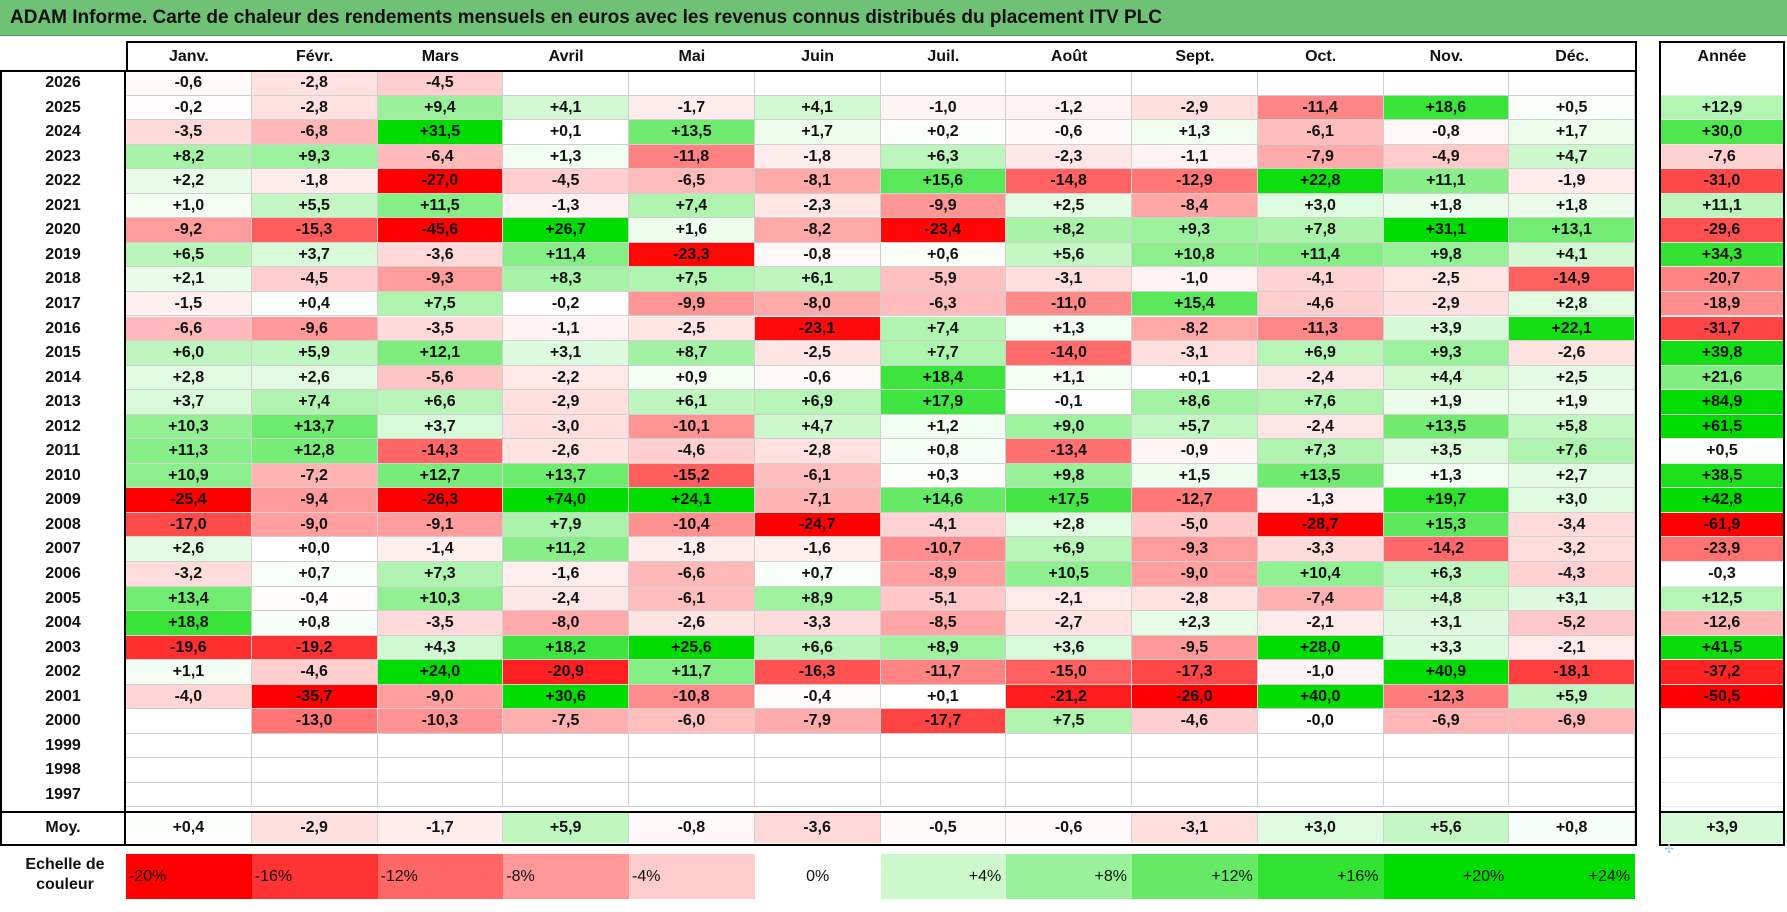  What do you see at coordinates (1195, 230) in the screenshot?
I see `heatmap-cell: +9,3` at bounding box center [1195, 230].